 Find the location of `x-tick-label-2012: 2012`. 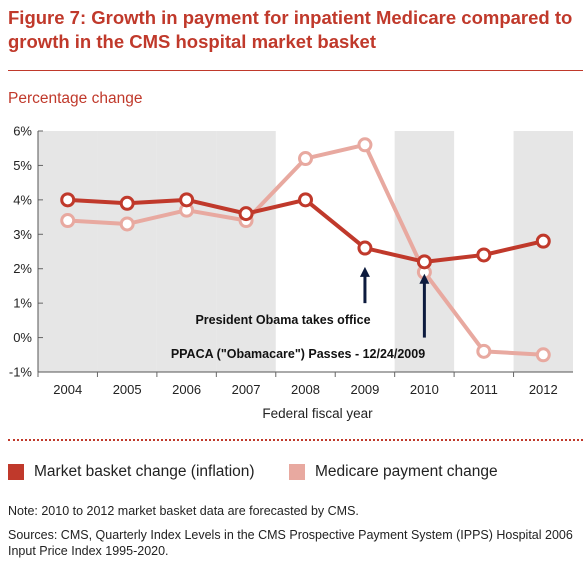

x-tick-label-2012: 2012 is located at coordinates (543, 389).